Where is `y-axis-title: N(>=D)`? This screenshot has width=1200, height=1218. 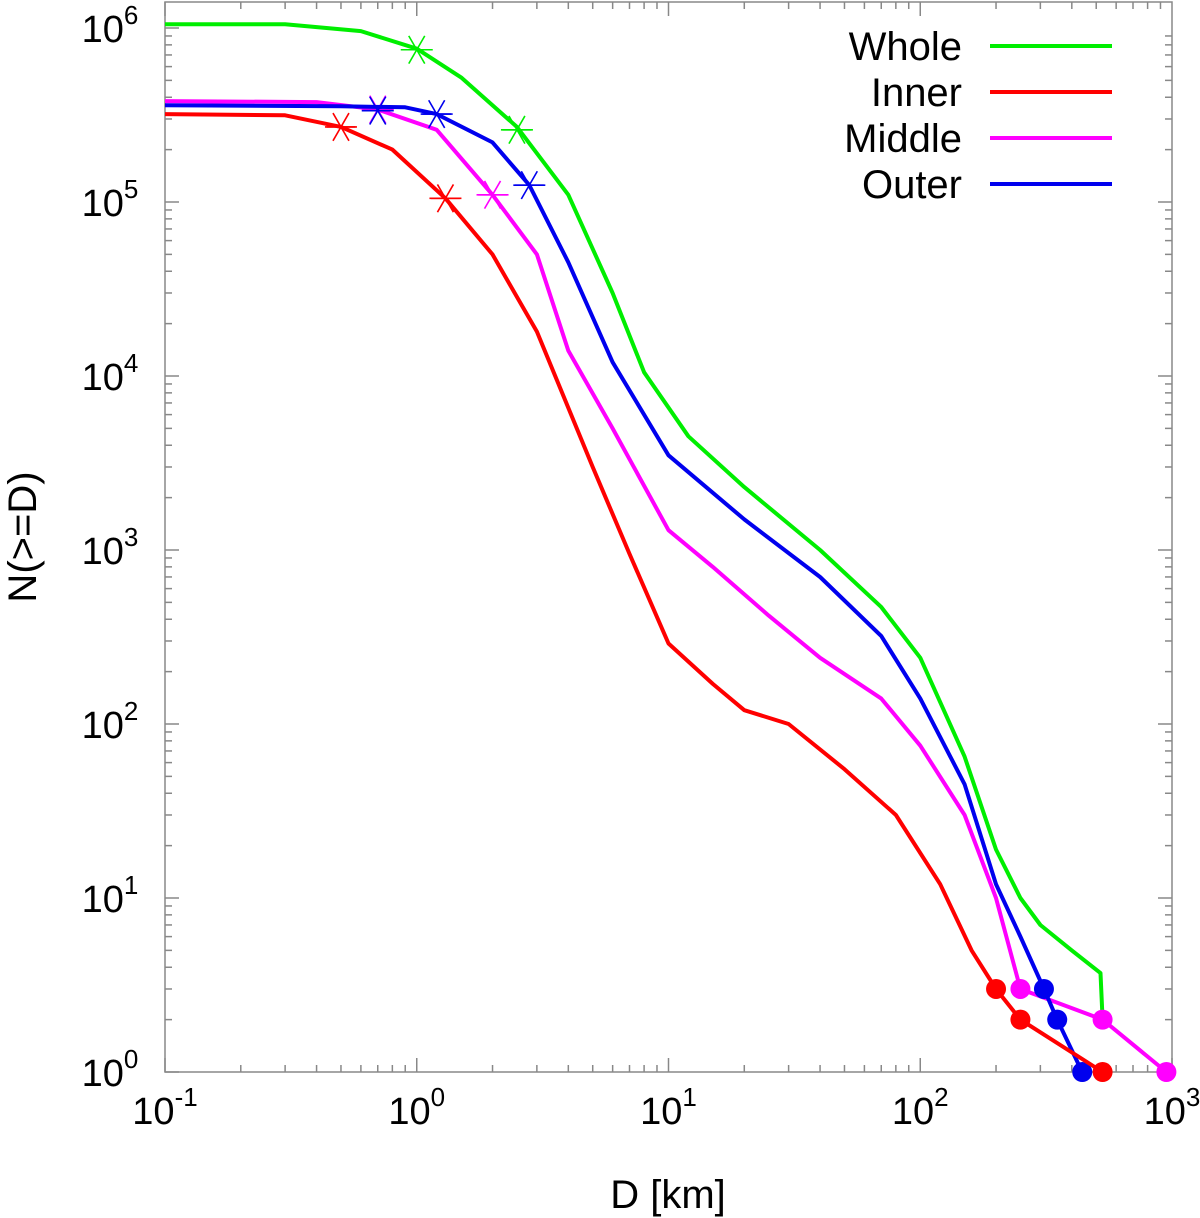 y-axis-title: N(>=D) is located at coordinates (23, 536).